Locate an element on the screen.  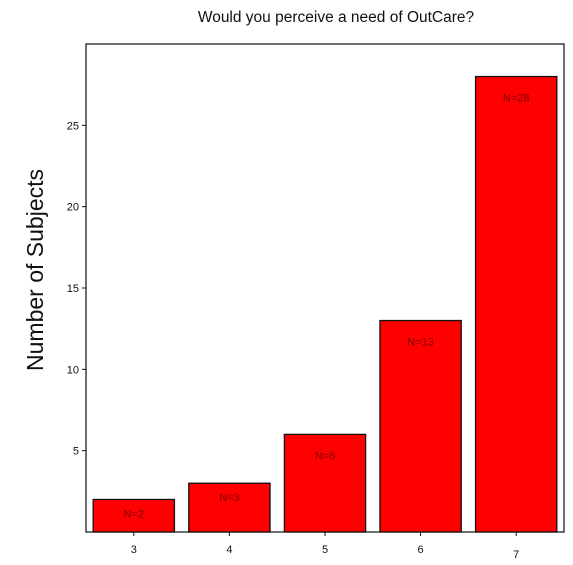
bar-data-label: N=2 is located at coordinates (134, 514).